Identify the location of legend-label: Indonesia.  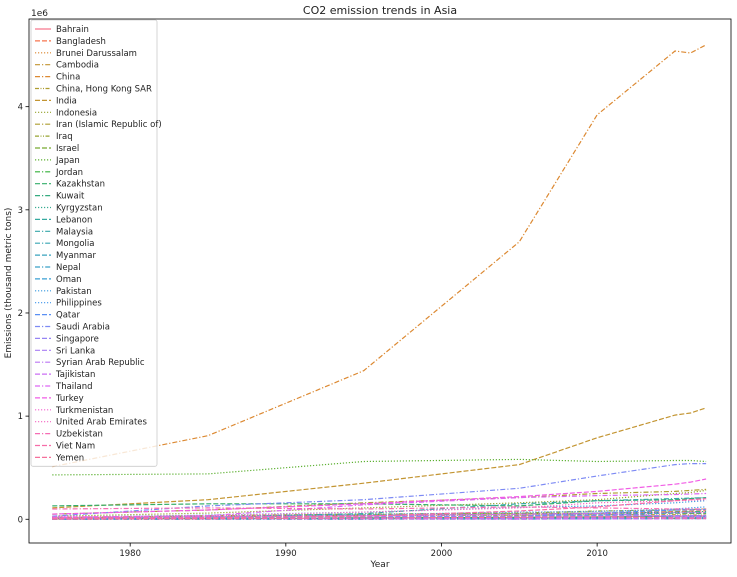
(76, 113).